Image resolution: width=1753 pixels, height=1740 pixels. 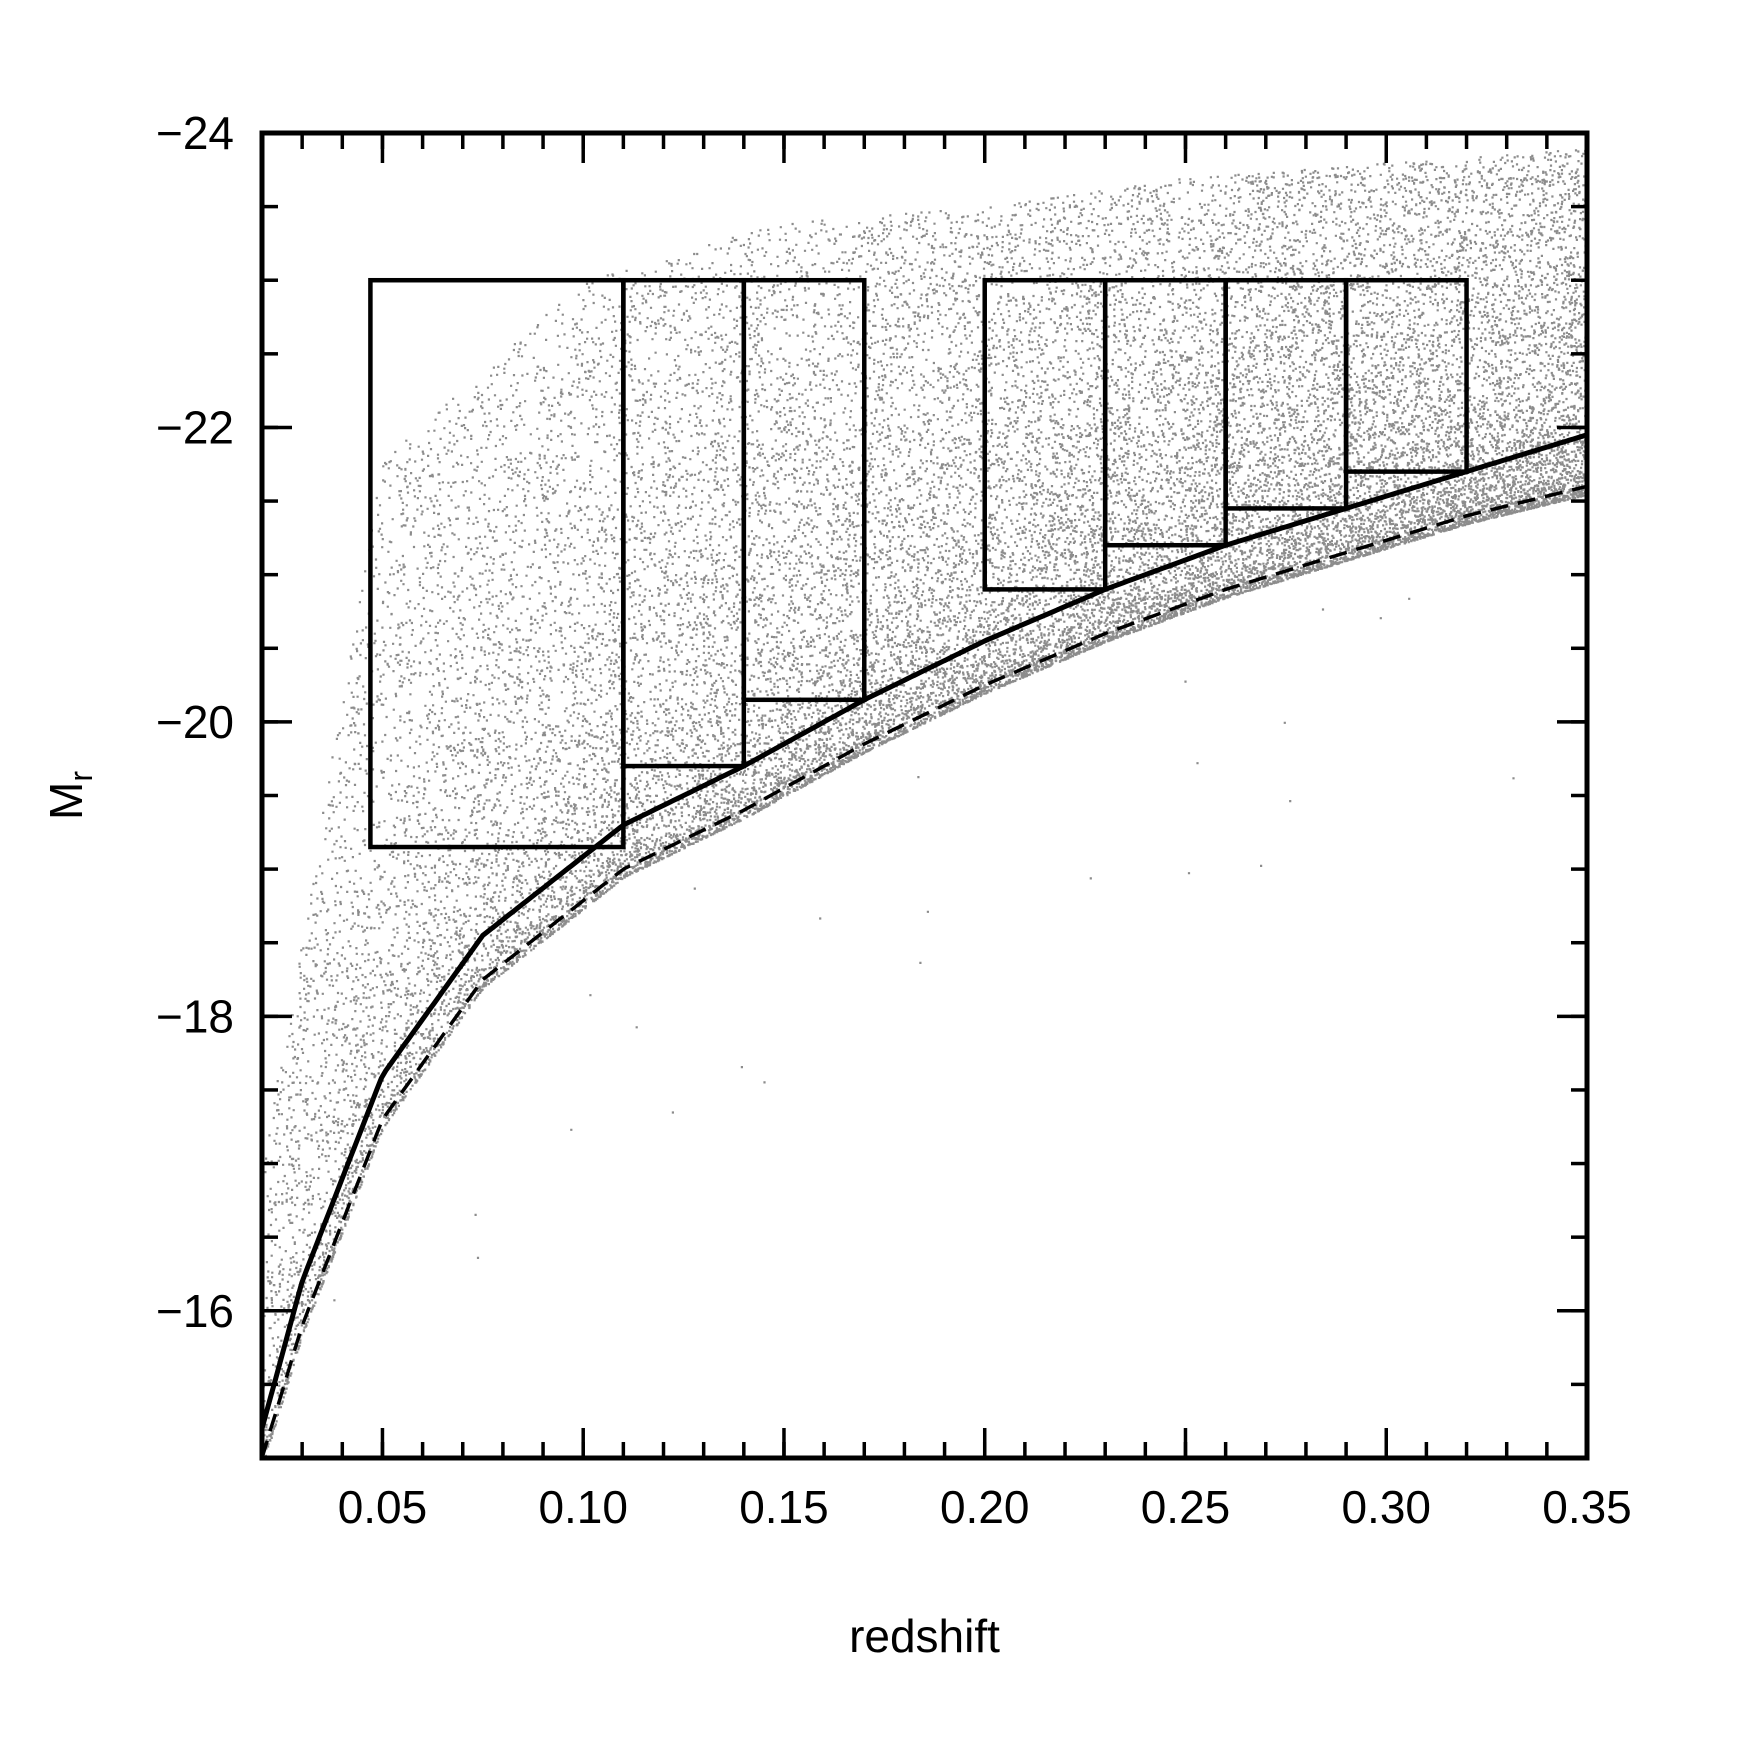 I want to click on y-axis-title-subscript: r, so click(x=81, y=776).